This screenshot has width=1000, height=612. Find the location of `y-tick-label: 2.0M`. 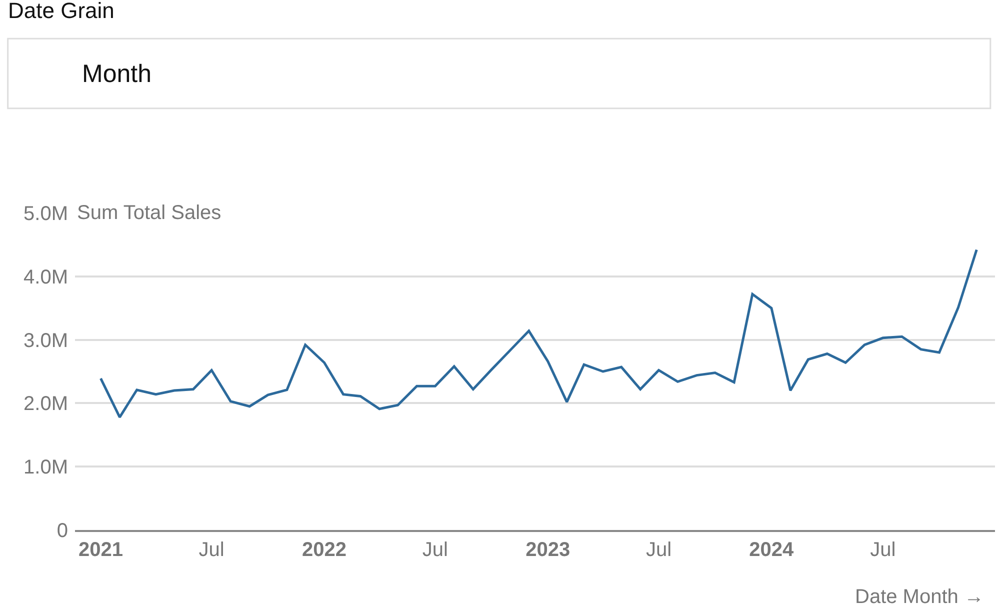

y-tick-label: 2.0M is located at coordinates (46, 404).